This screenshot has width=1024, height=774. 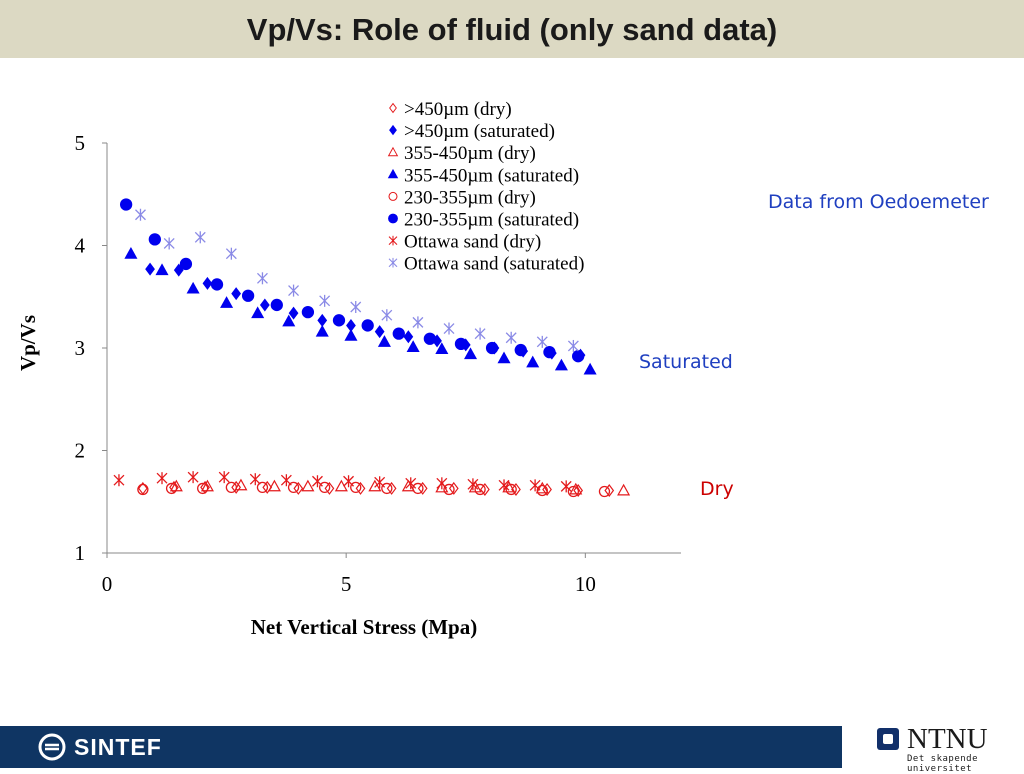 I want to click on dry-label: Dry, so click(x=717, y=489).